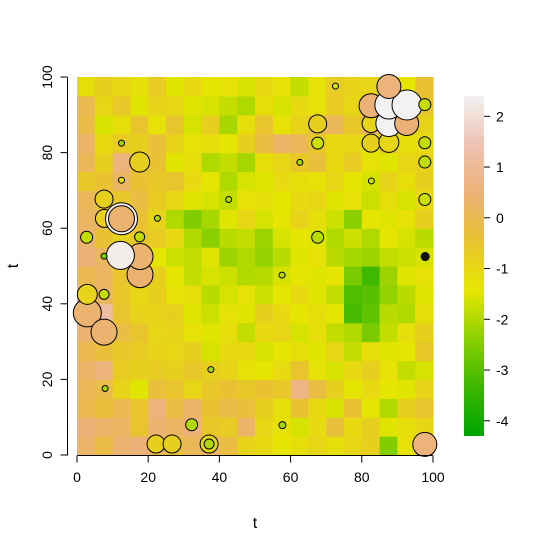  Describe the element at coordinates (474, 266) in the screenshot. I see `colorbar-gradient` at that location.